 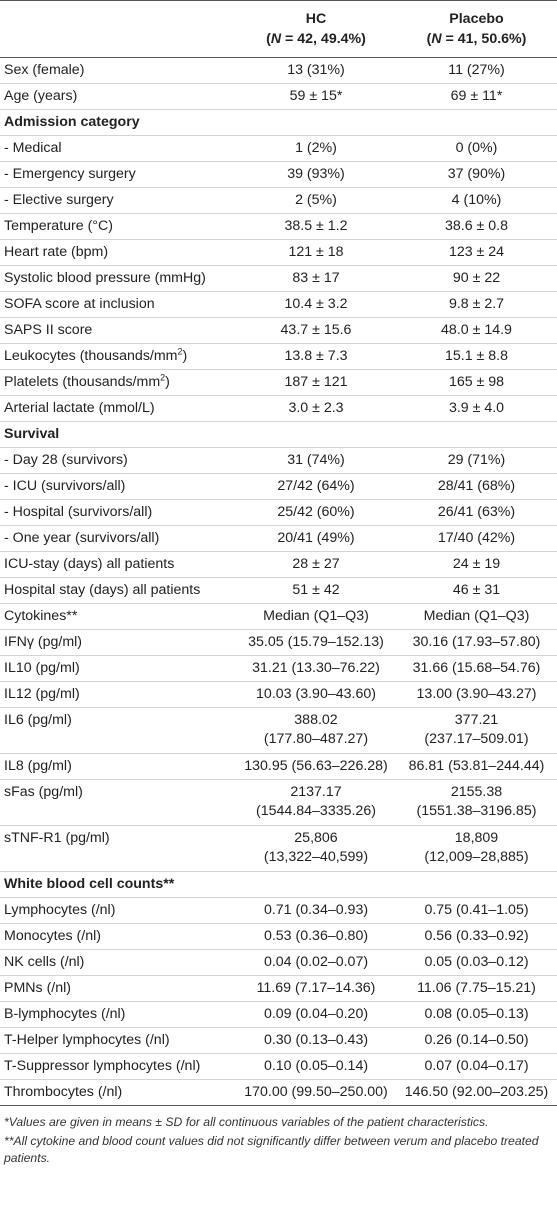 What do you see at coordinates (316, 252) in the screenshot?
I see `hc-value: 121 ± 18` at bounding box center [316, 252].